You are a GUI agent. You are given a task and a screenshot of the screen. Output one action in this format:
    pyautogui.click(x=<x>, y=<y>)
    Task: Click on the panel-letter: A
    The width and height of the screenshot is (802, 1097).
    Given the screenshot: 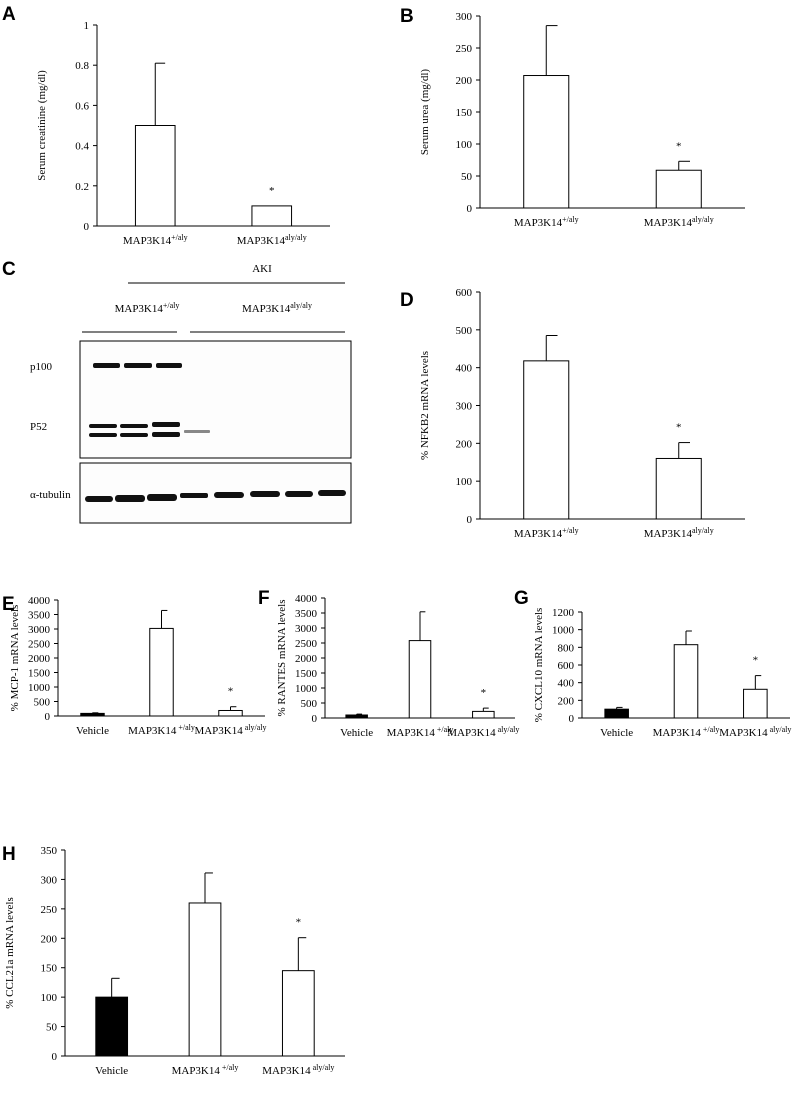 What is the action you would take?
    pyautogui.click(x=9, y=14)
    